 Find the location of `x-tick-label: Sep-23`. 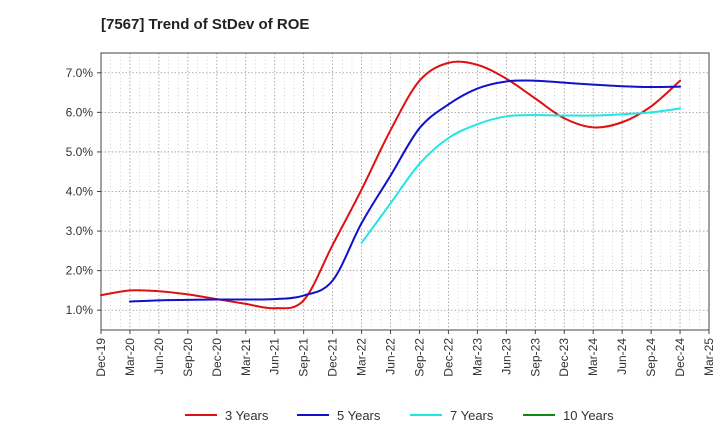

x-tick-label: Sep-23 is located at coordinates (535, 357).